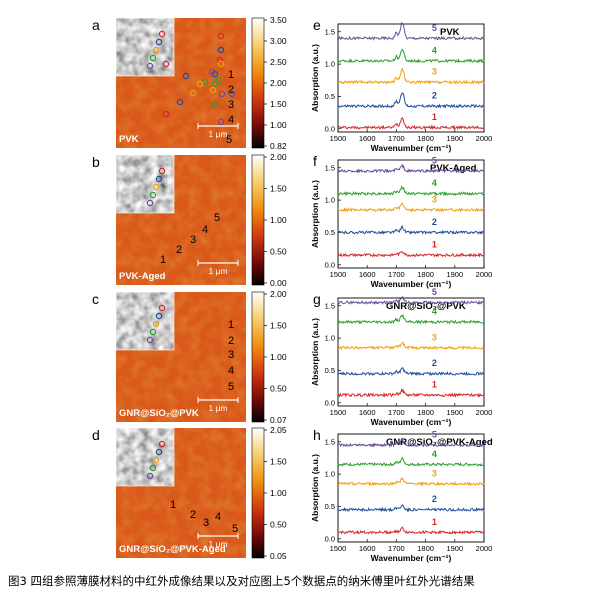  What do you see at coordinates (484, 412) in the screenshot?
I see `x-tick-label: 2000` at bounding box center [484, 412].